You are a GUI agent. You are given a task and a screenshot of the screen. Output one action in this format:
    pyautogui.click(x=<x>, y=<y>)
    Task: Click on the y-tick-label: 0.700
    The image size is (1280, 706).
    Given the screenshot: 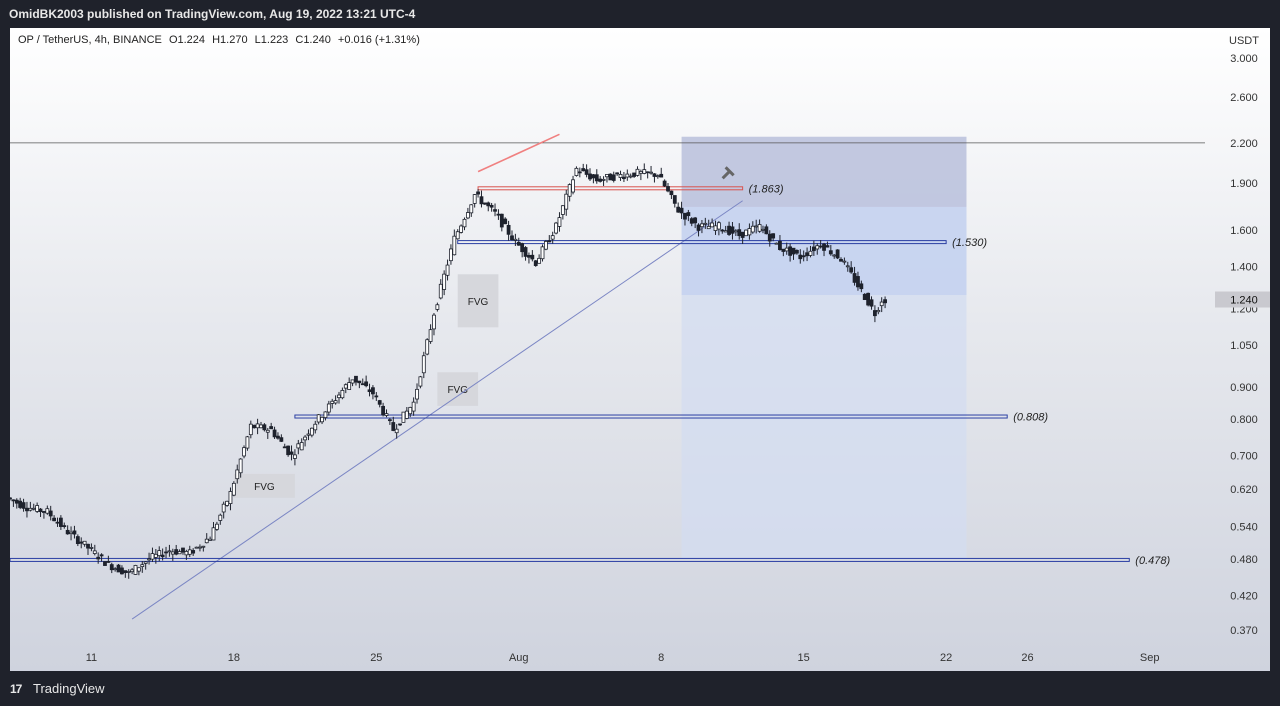 What is the action you would take?
    pyautogui.click(x=1244, y=457)
    